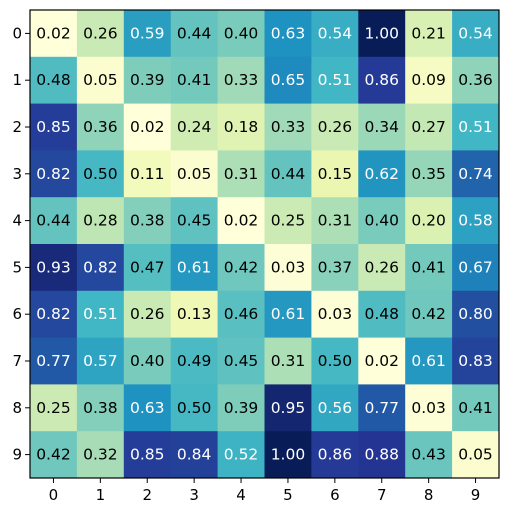 This screenshot has height=515, width=521. Describe the element at coordinates (17, 33) in the screenshot. I see `y-tick-label: 0` at that location.